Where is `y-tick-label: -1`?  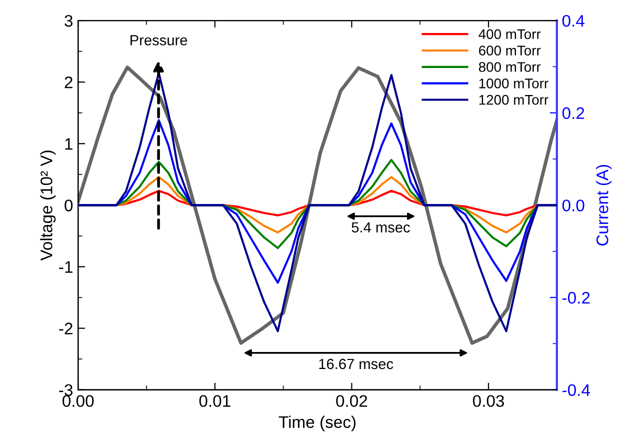
y-tick-label: -1 is located at coordinates (65, 267).